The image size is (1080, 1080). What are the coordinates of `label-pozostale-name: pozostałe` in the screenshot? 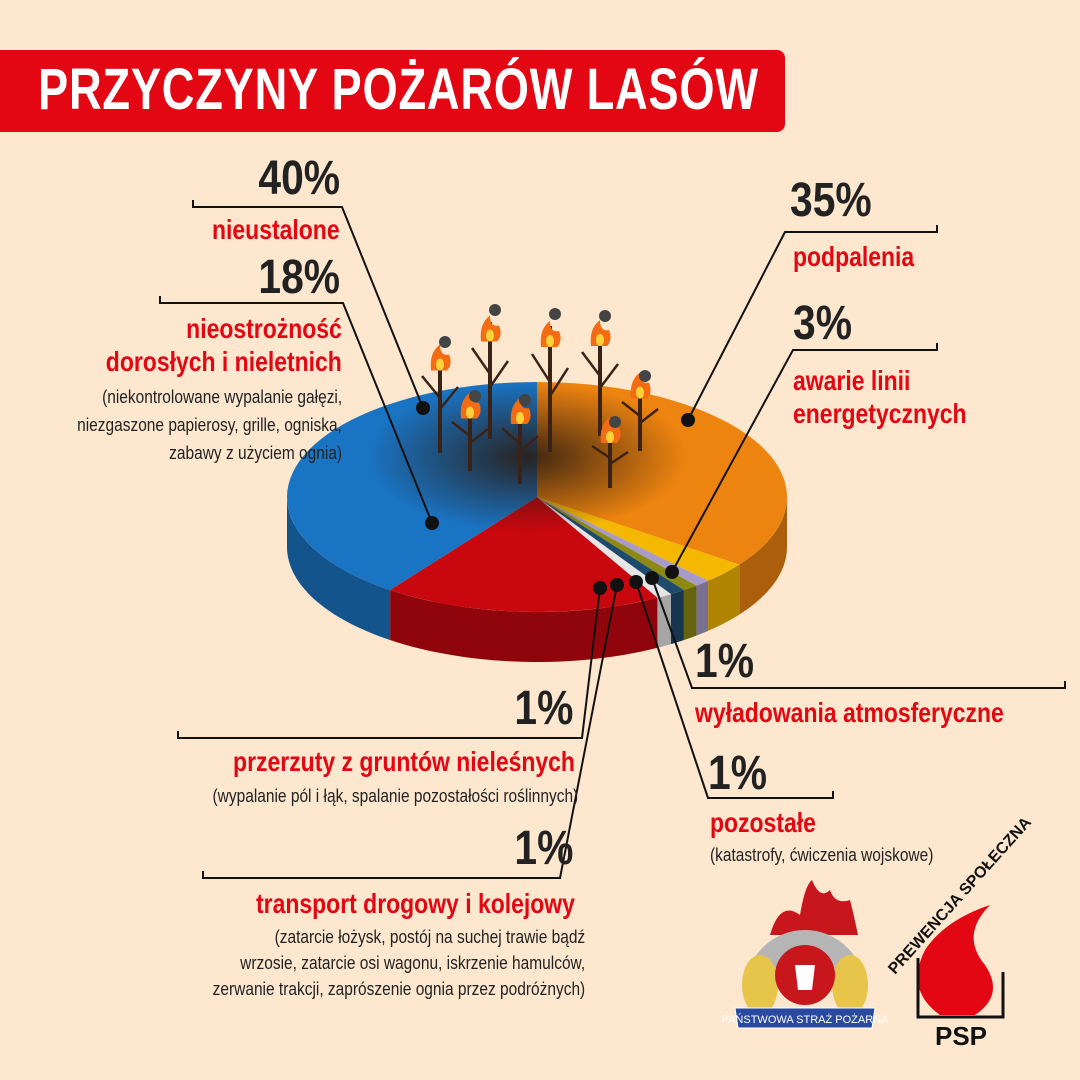 It's located at (763, 822).